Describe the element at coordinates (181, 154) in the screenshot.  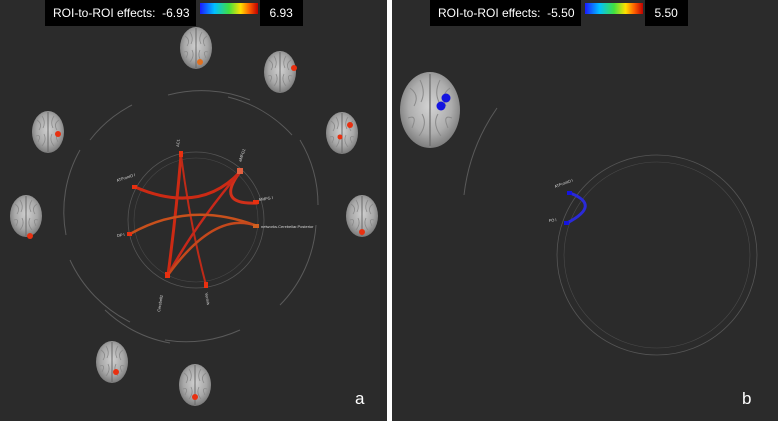
I see `node-ac1` at that location.